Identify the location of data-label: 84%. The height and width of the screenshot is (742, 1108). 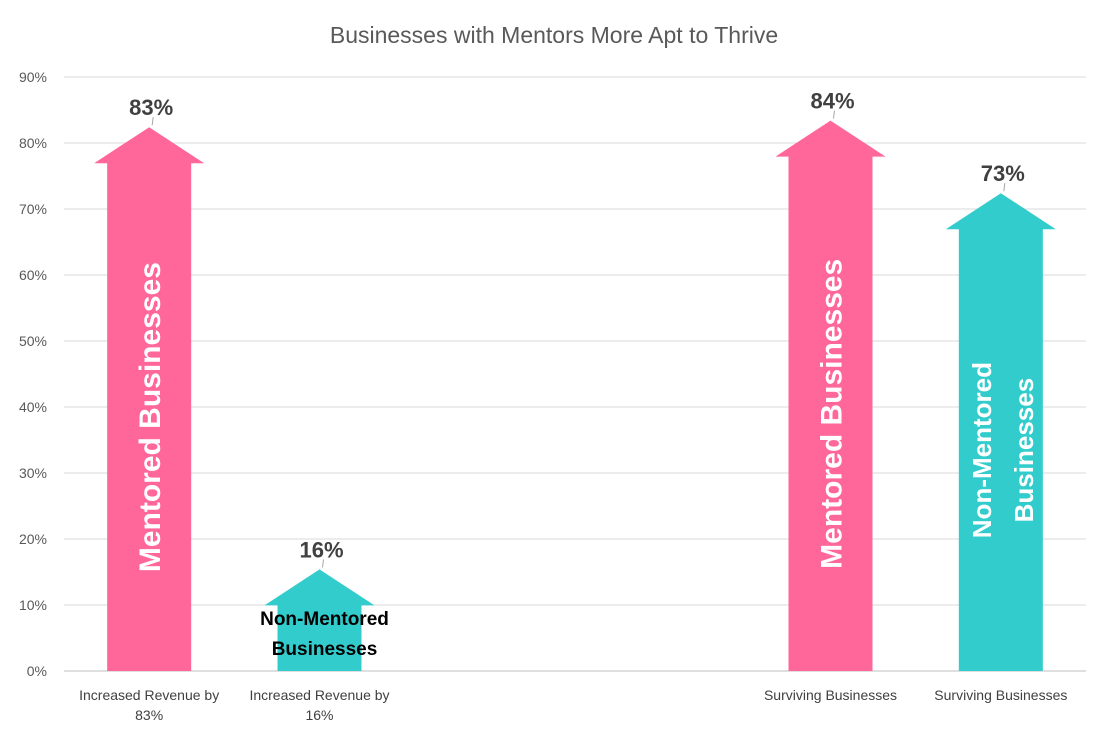
(832, 101).